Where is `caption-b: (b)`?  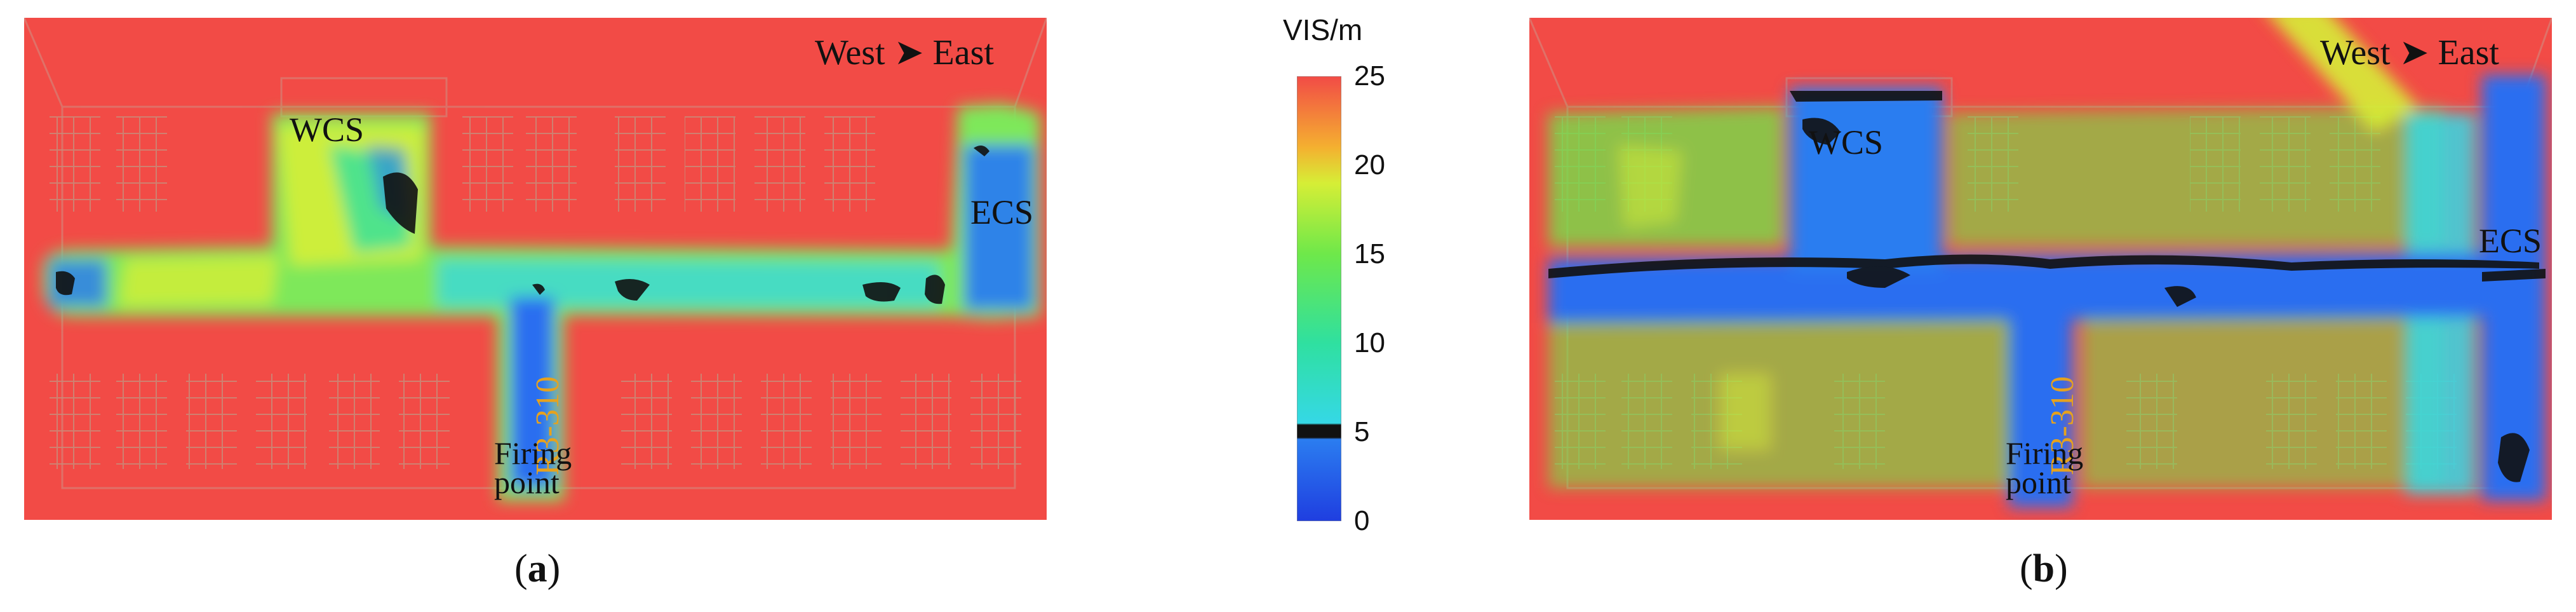
caption-b: (b) is located at coordinates (2044, 568).